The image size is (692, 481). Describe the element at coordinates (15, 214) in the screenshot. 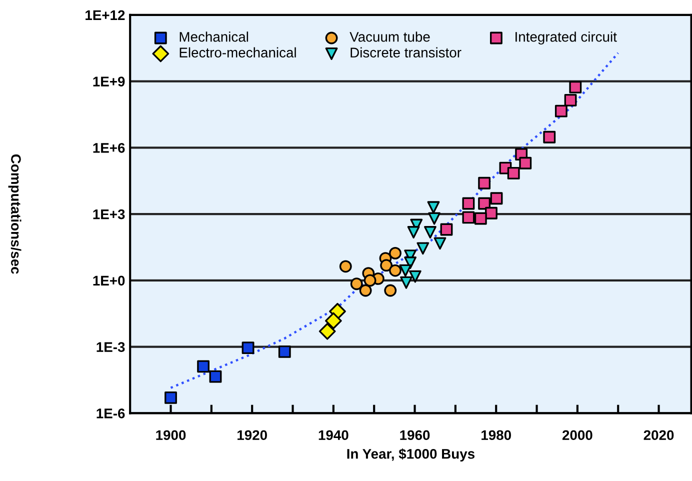

I see `y-axis-title: Computations/sec` at that location.